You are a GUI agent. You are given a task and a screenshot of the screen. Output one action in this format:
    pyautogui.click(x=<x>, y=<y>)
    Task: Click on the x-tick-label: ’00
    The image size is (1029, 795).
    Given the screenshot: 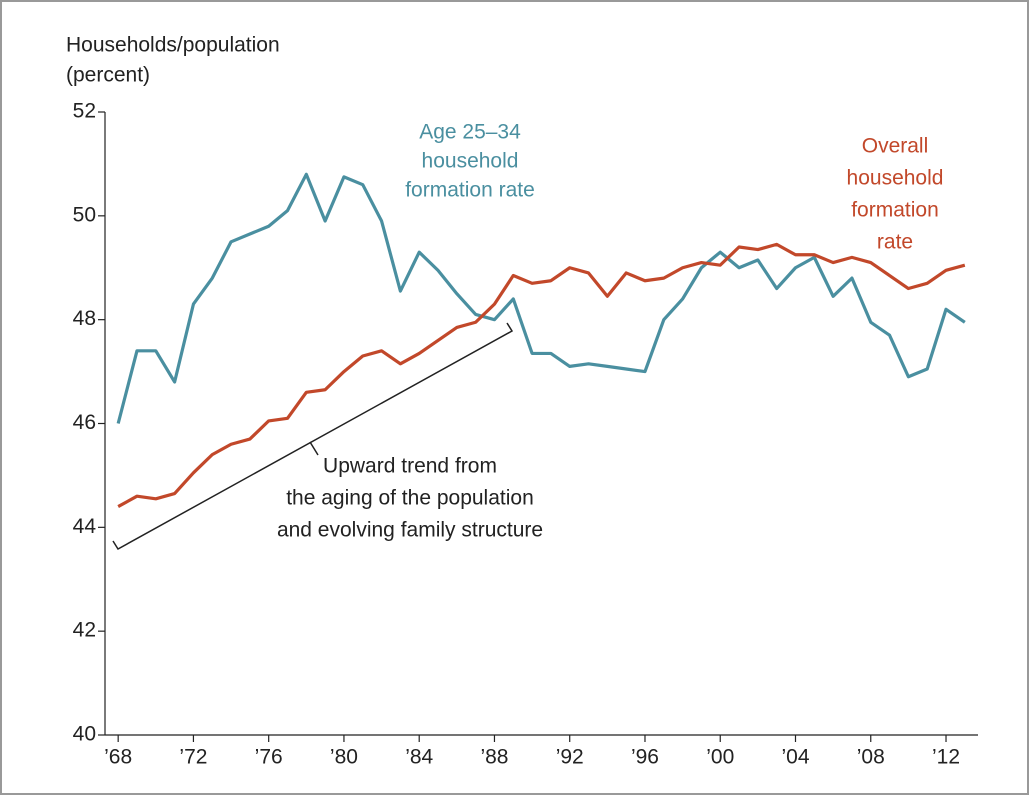 What is the action you would take?
    pyautogui.click(x=720, y=757)
    